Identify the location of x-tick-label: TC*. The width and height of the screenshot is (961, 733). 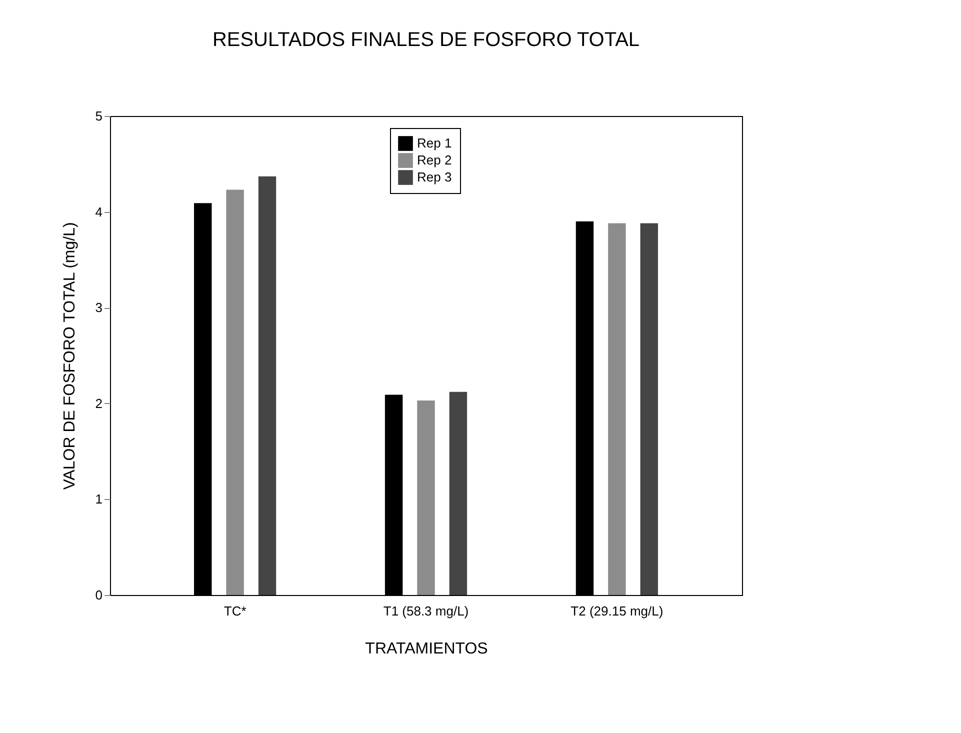
(235, 611).